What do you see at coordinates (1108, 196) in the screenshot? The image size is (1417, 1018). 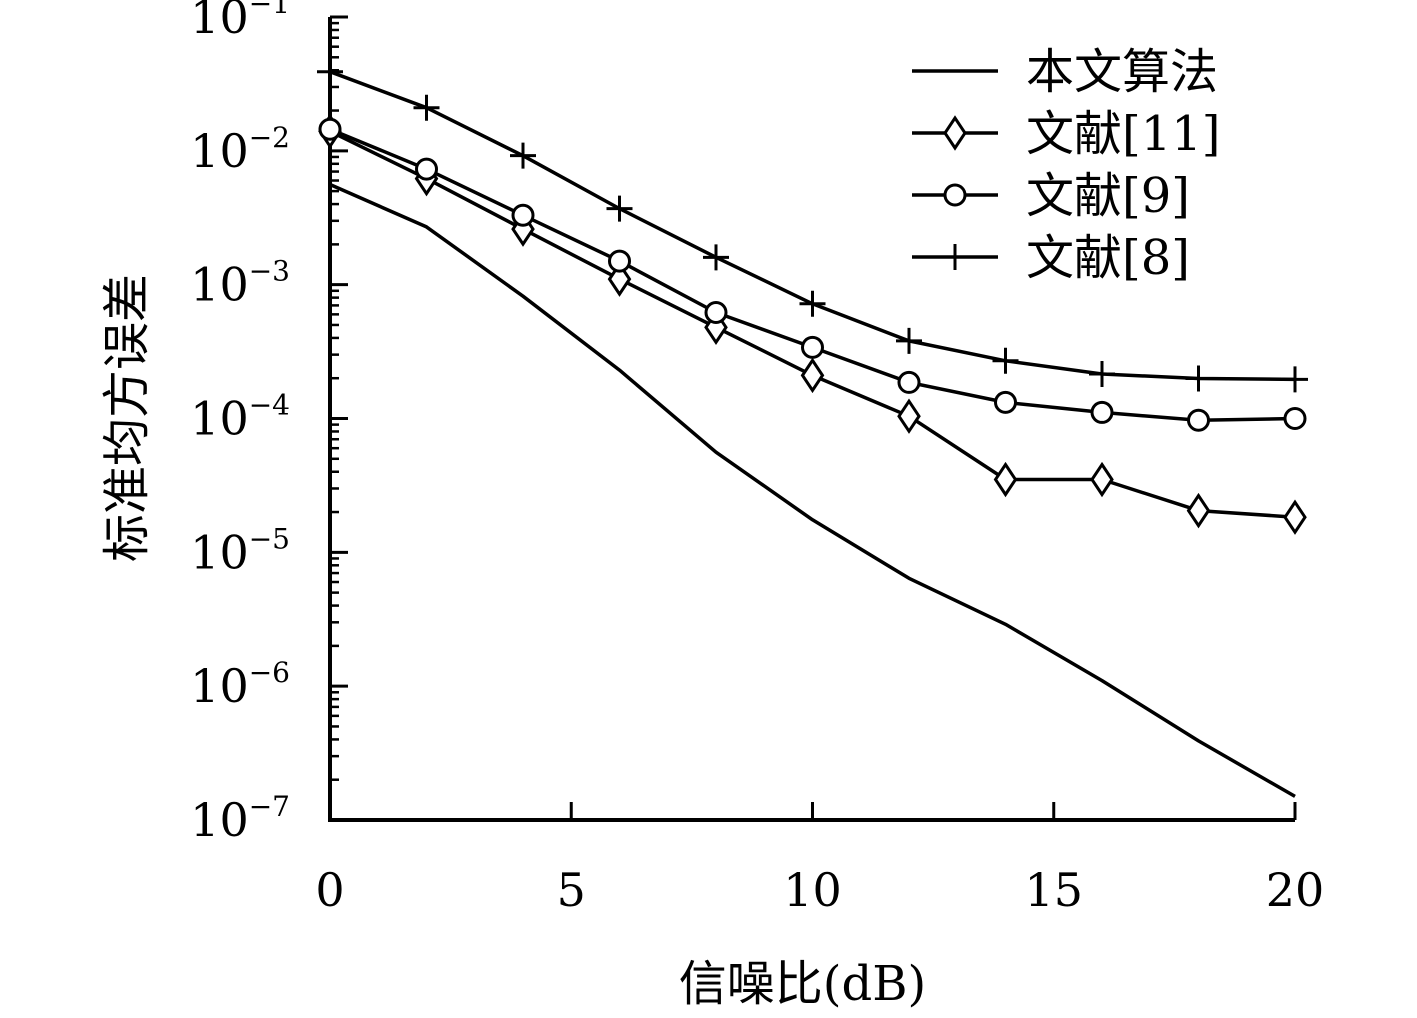 I see `legend-label-2: 文献[9]` at bounding box center [1108, 196].